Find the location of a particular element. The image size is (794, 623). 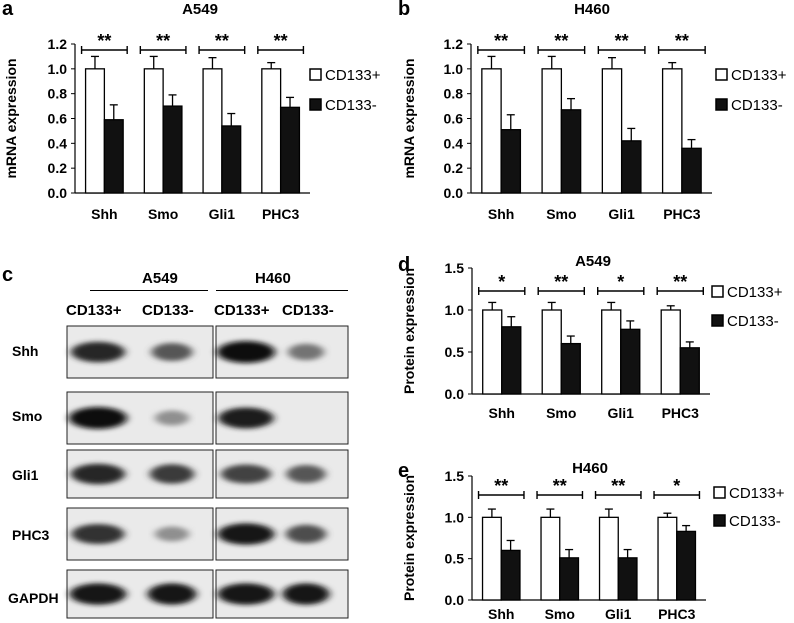

bar-phc3-cd133pos is located at coordinates (672, 131).